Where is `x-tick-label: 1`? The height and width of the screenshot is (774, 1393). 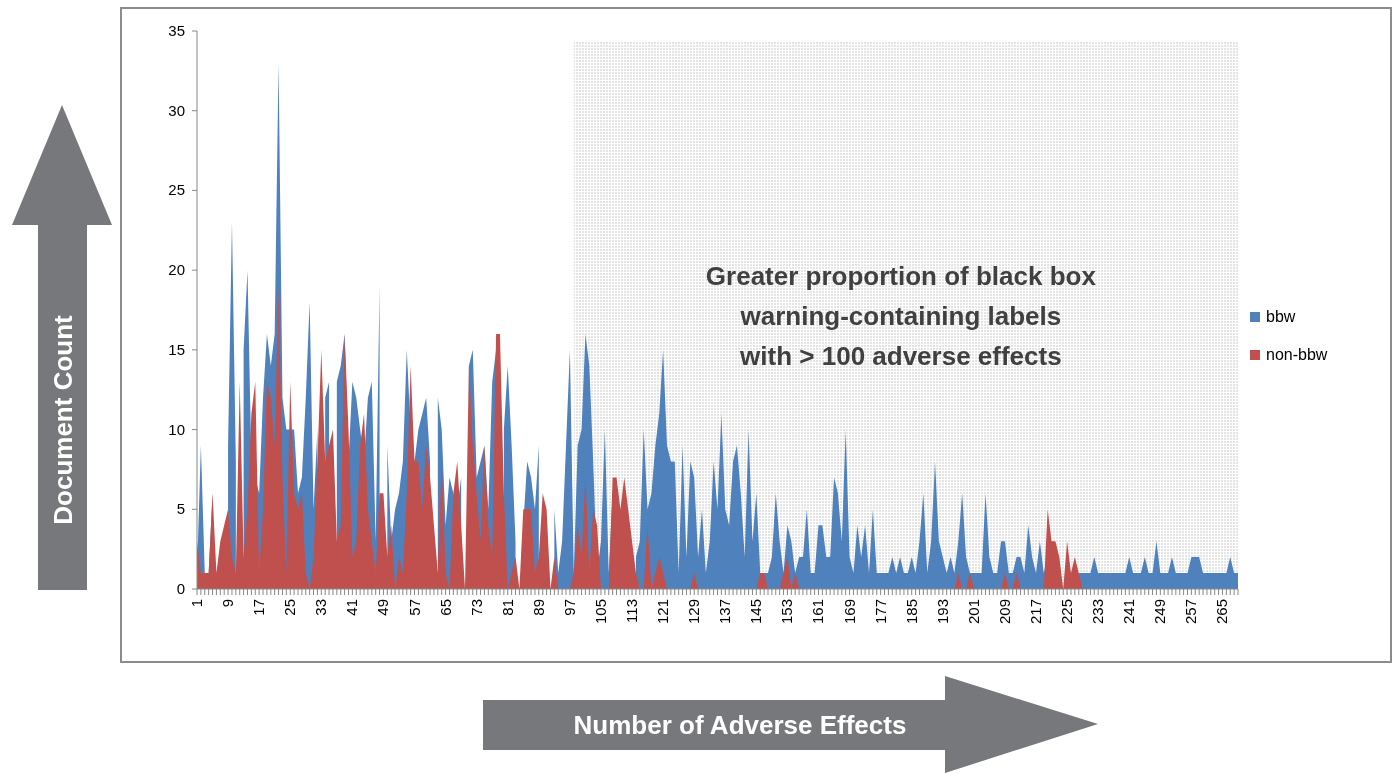 x-tick-label: 1 is located at coordinates (196, 603).